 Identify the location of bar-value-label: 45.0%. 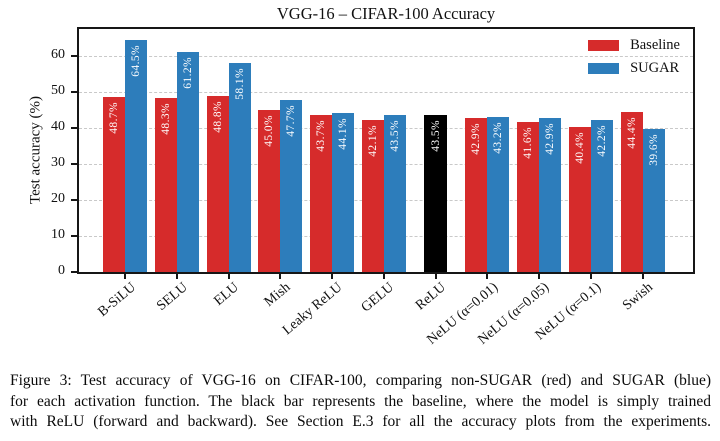
(269, 131).